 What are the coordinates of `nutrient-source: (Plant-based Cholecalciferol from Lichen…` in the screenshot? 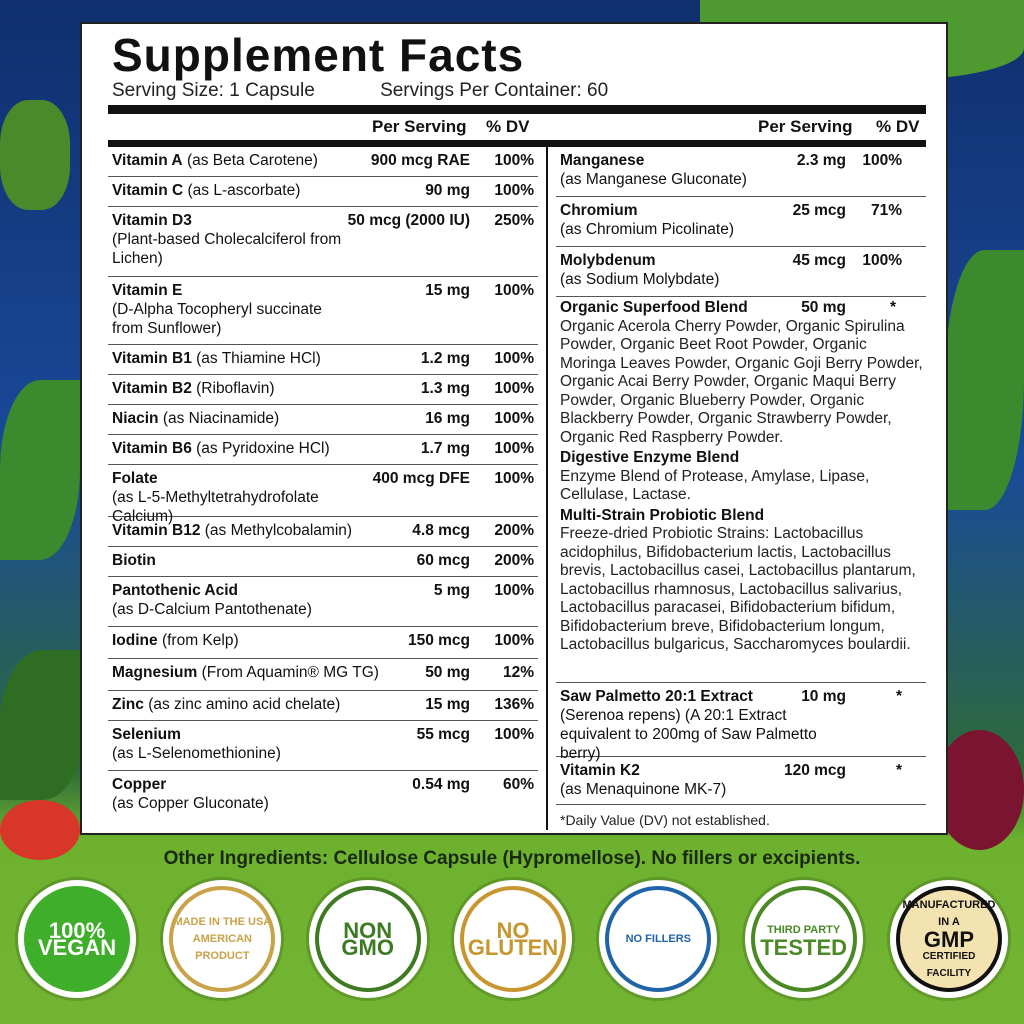 It's located at (227, 249).